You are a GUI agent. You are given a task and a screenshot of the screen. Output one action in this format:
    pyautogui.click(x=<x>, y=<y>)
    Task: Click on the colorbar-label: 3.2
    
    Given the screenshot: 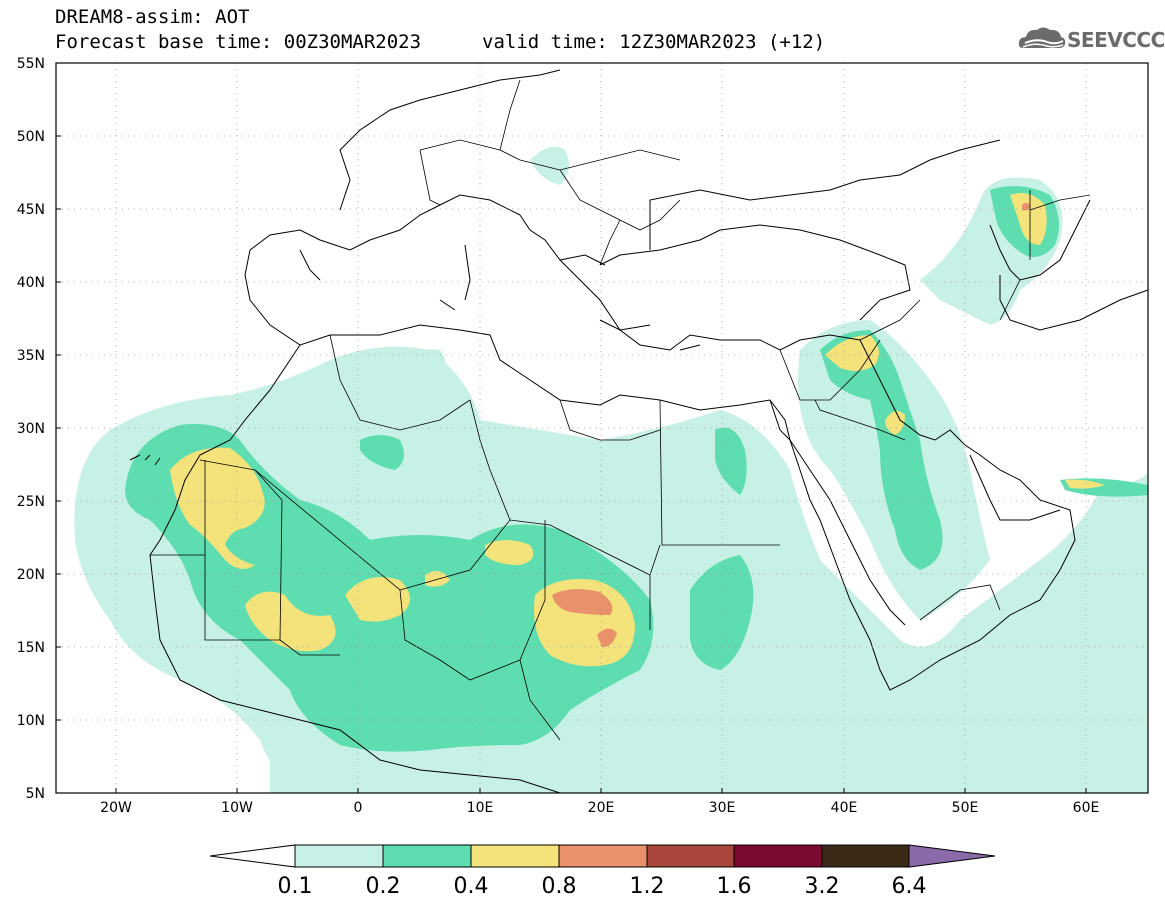 What is the action you would take?
    pyautogui.click(x=822, y=886)
    